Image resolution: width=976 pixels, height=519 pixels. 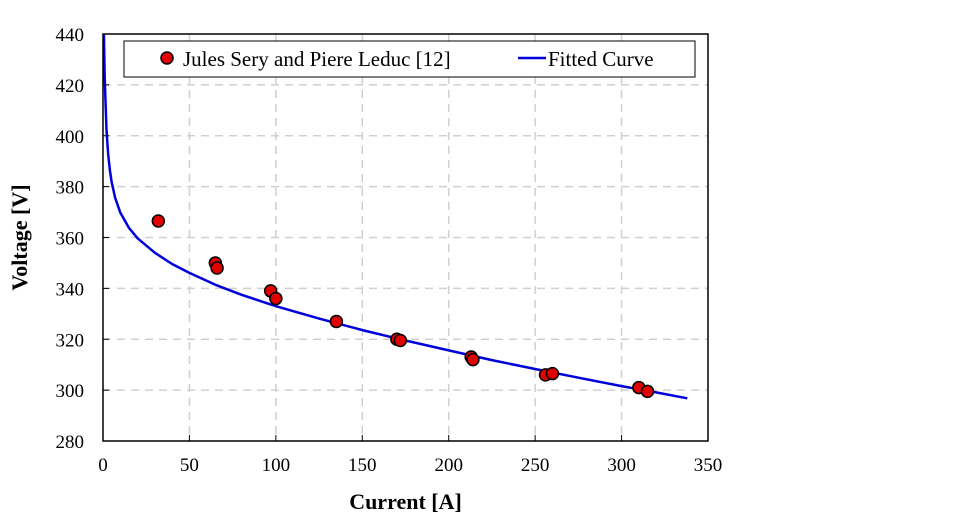 I want to click on legend-label-scatter: Jules Sery and Piere Leduc [12], so click(x=317, y=59).